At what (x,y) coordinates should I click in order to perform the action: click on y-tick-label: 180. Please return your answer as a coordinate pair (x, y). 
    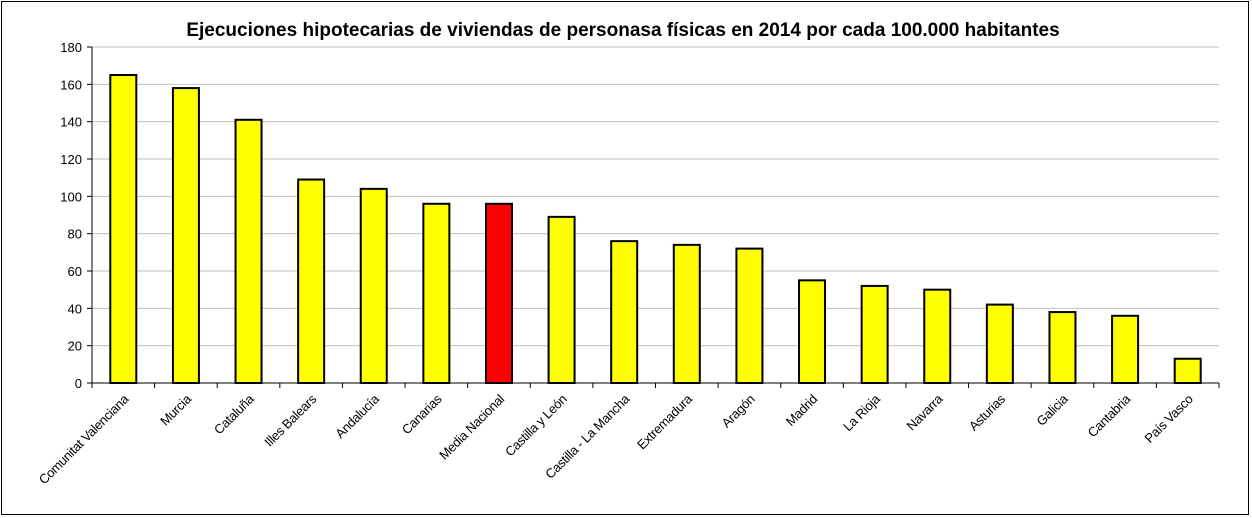
    Looking at the image, I should click on (71, 47).